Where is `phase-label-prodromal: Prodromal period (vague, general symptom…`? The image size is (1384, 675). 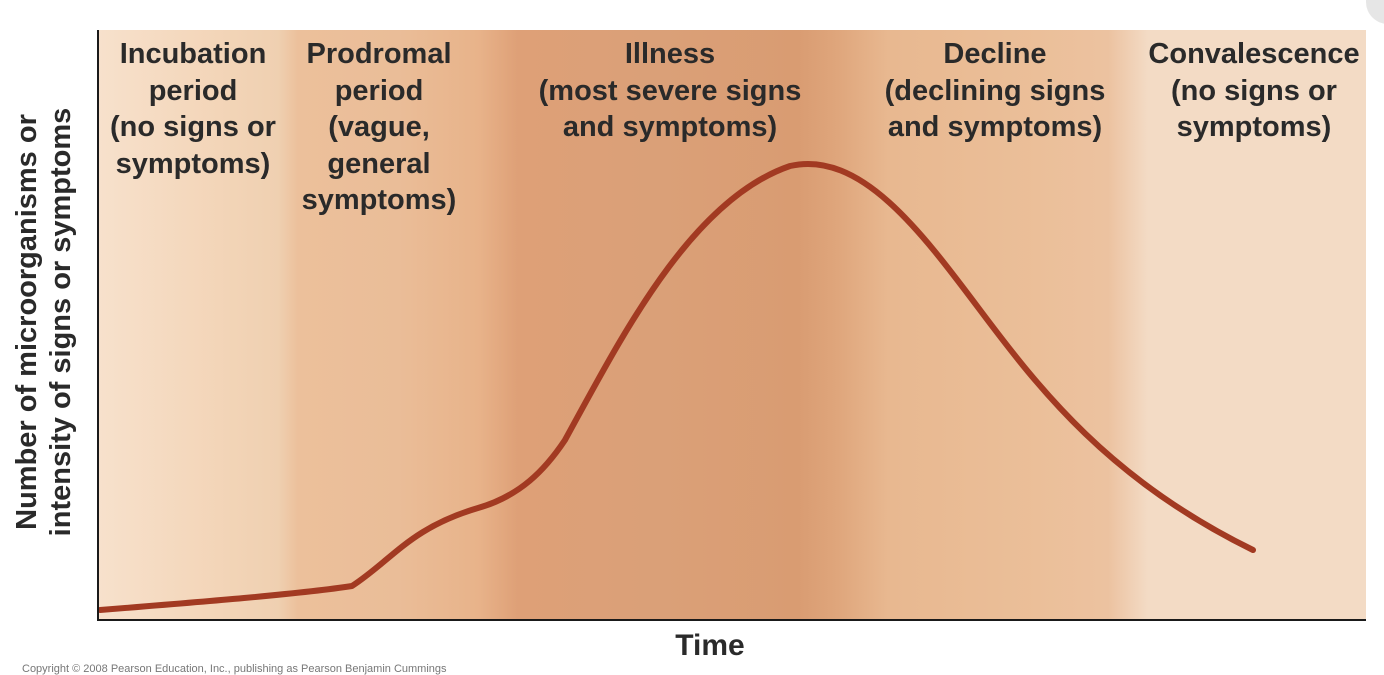
phase-label-prodromal: Prodromal period (vague, general symptom… is located at coordinates (379, 127).